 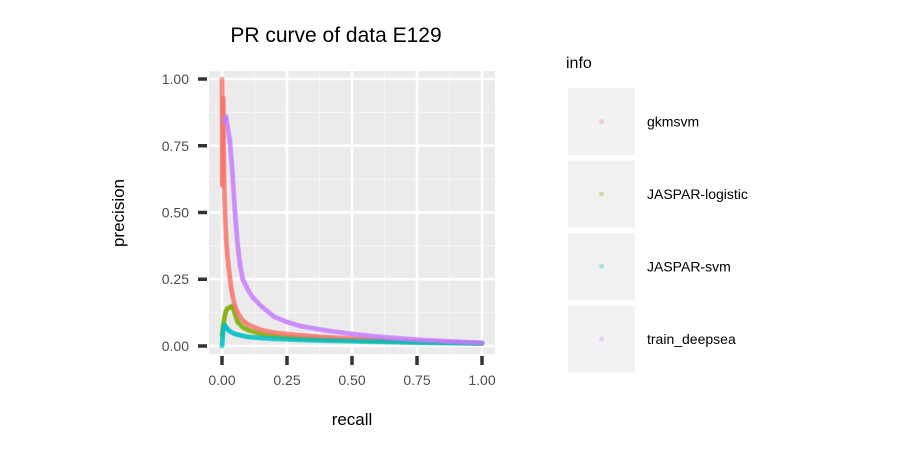 I want to click on y-tick-label: 0.25, so click(x=175, y=279).